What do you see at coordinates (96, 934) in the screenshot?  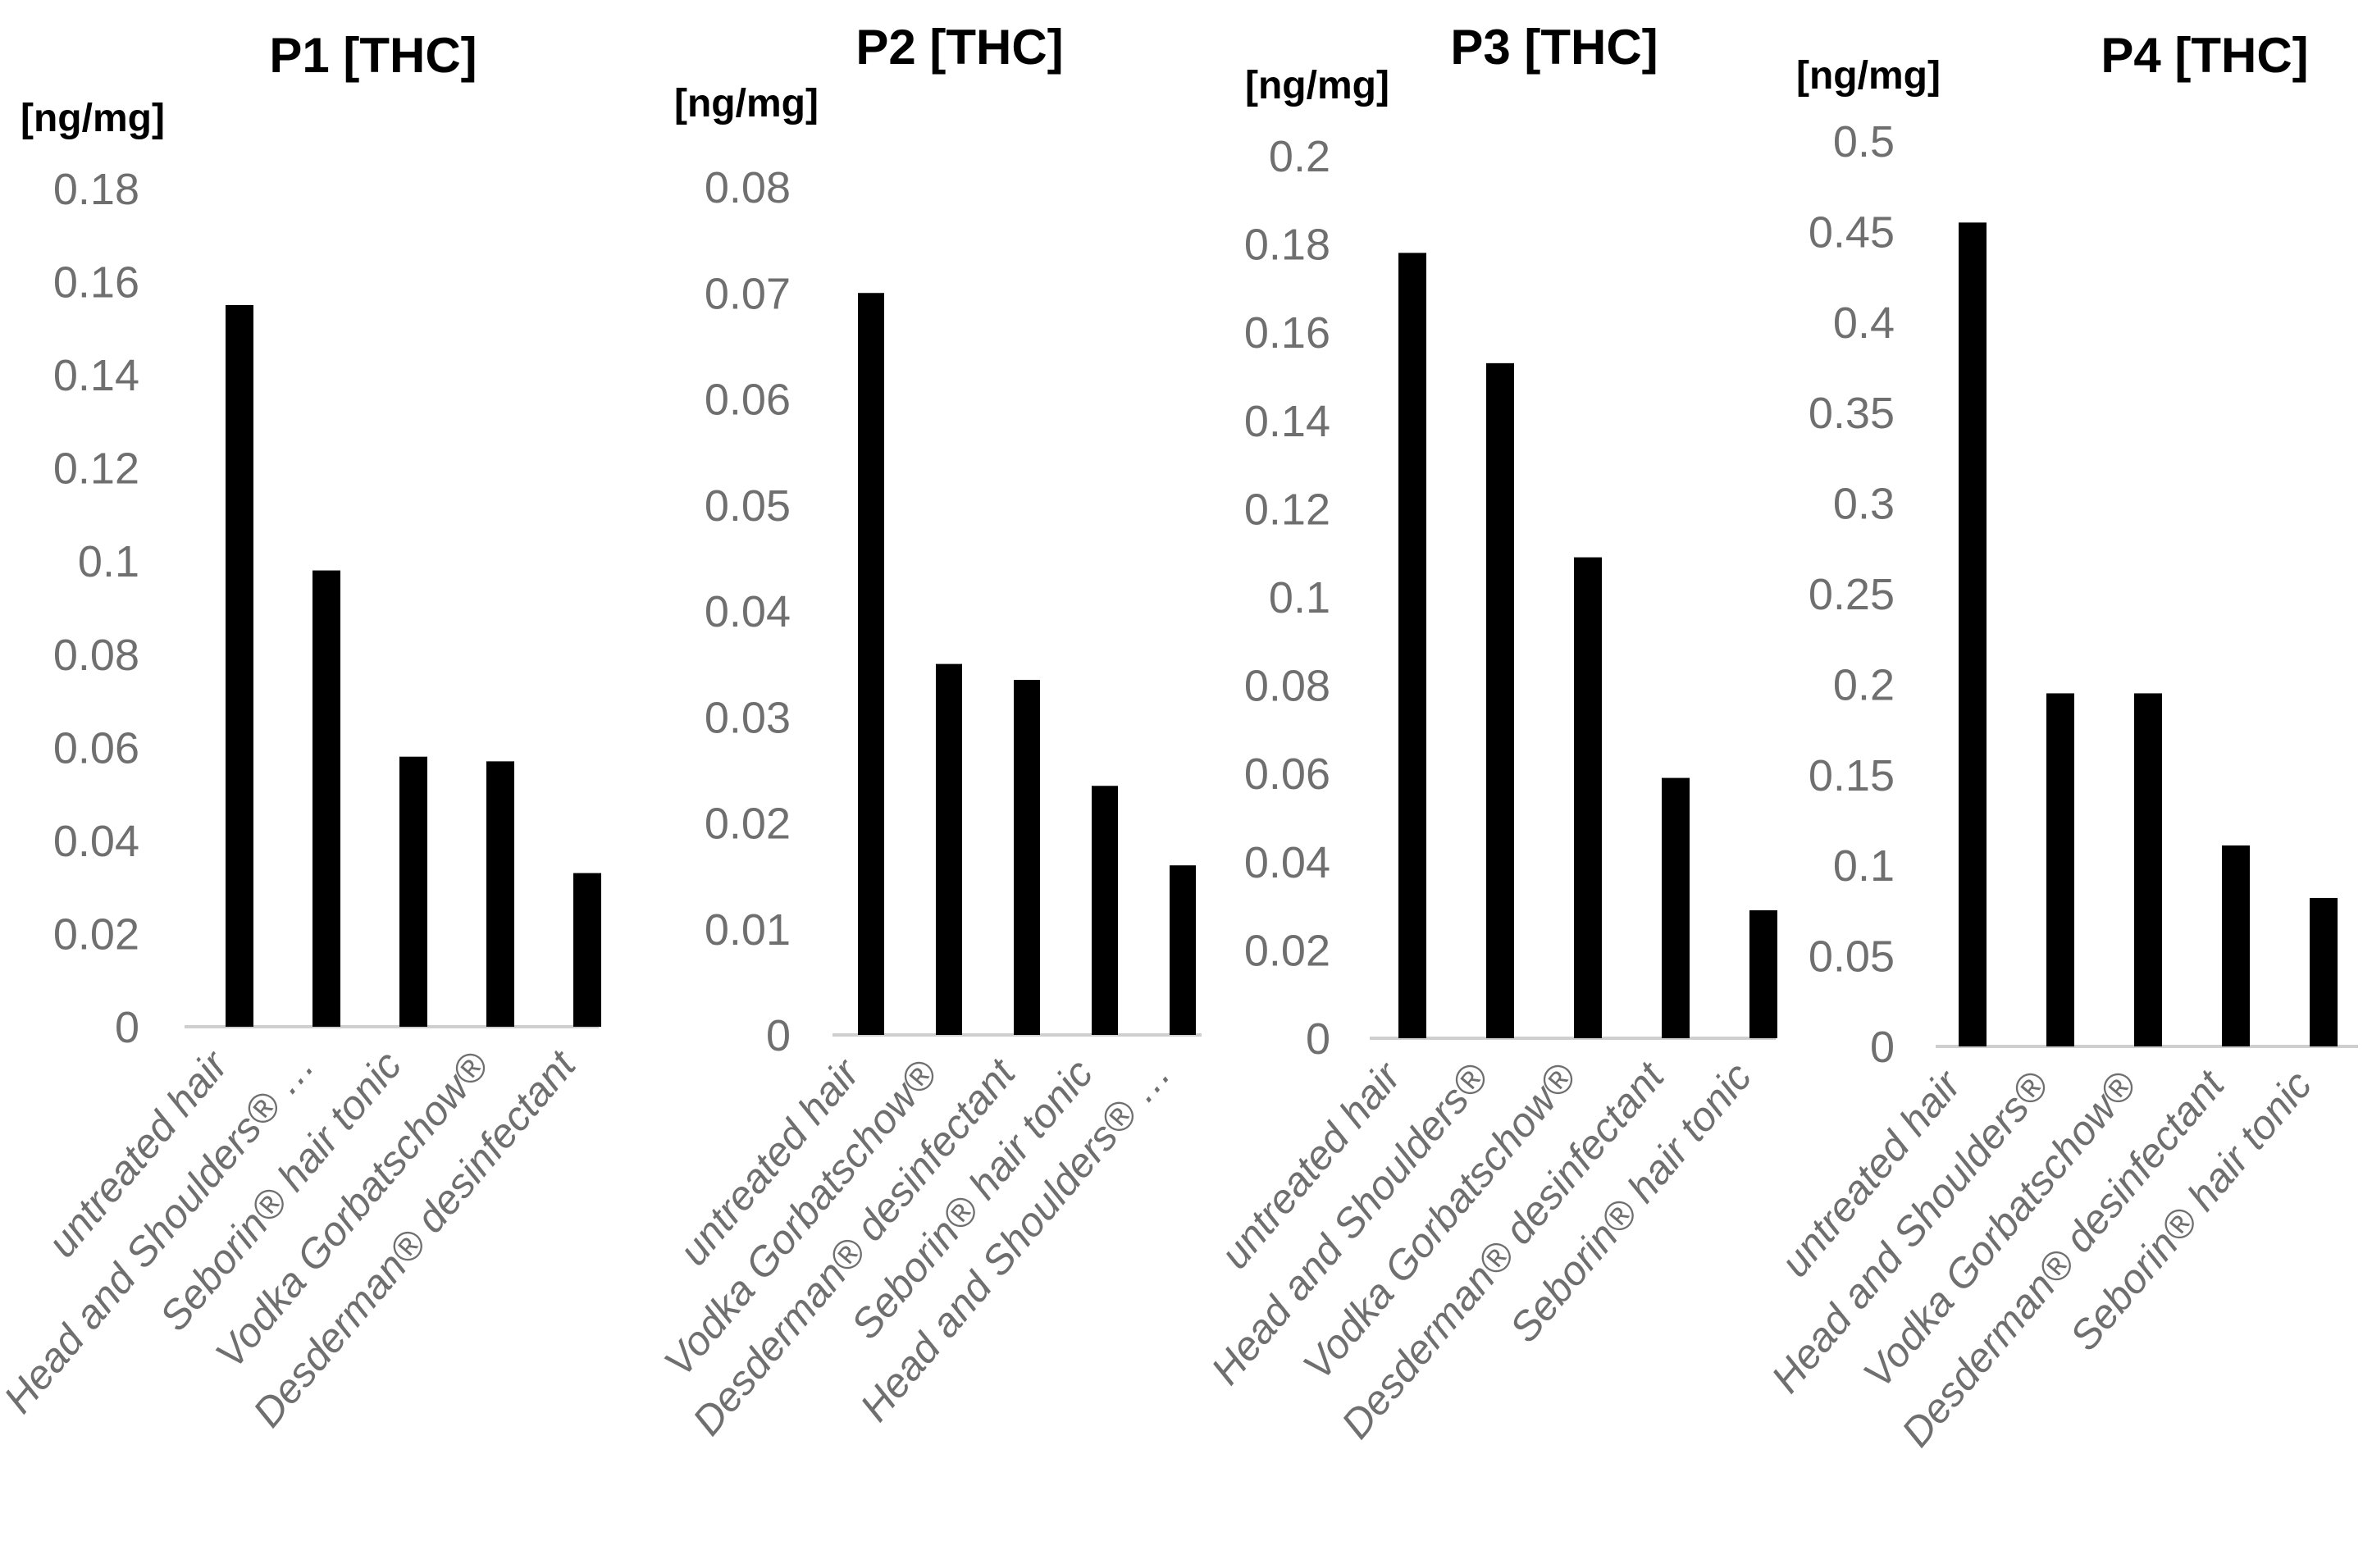 I see `p1-y-tick-label: 0.02` at bounding box center [96, 934].